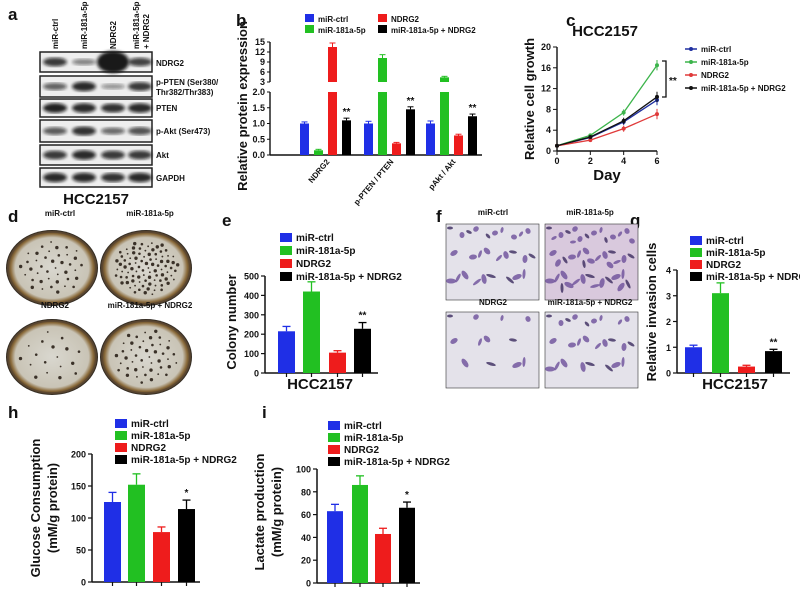 The height and width of the screenshot is (594, 800). I want to click on b-category-label: p-PTEN / PTEN, so click(374, 182).